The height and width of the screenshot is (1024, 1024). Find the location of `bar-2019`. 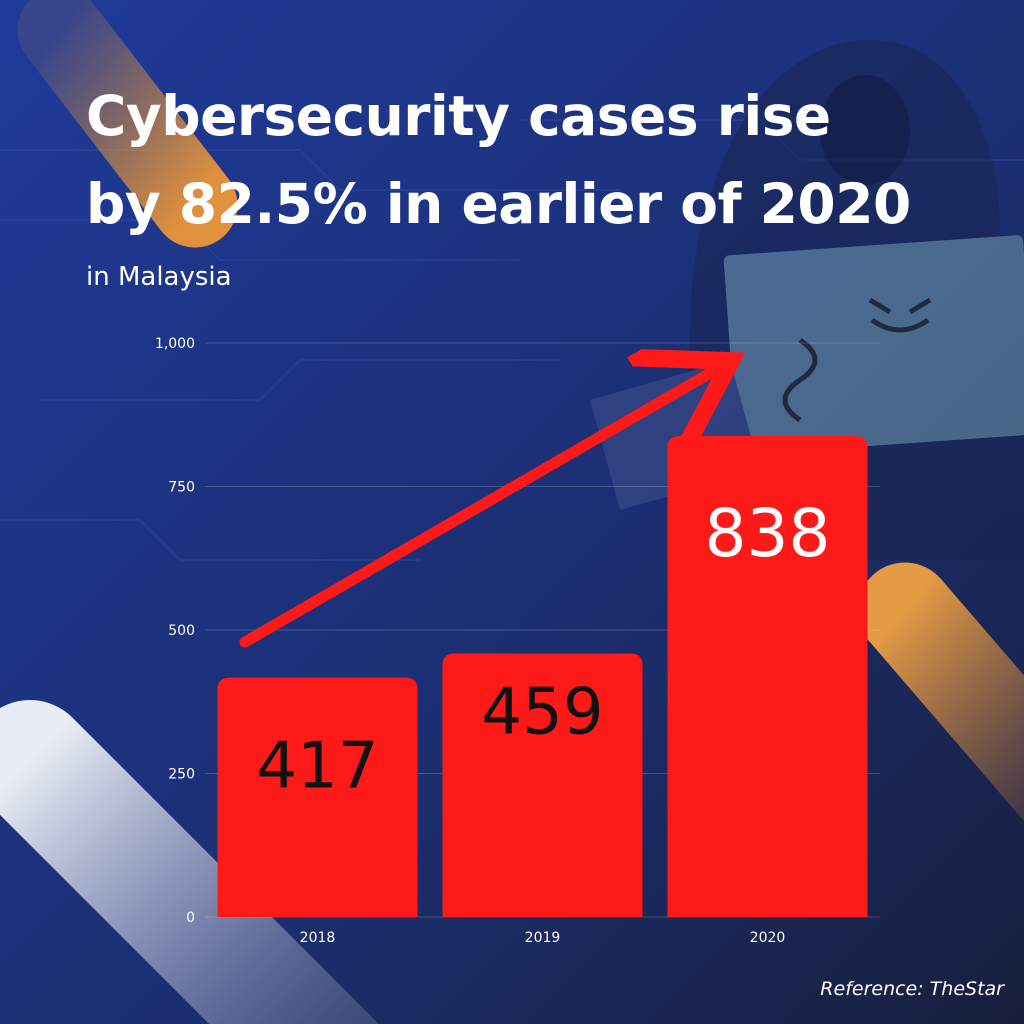

bar-2019 is located at coordinates (542, 785).